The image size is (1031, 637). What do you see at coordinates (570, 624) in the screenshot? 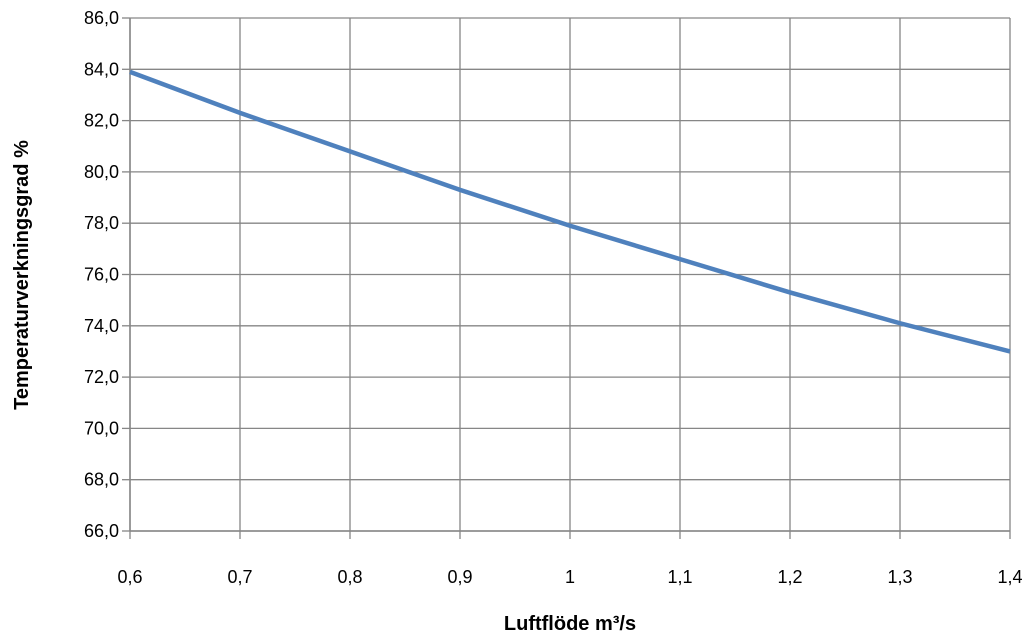
I see `x-axis-title: Luftflöde m³/s` at bounding box center [570, 624].